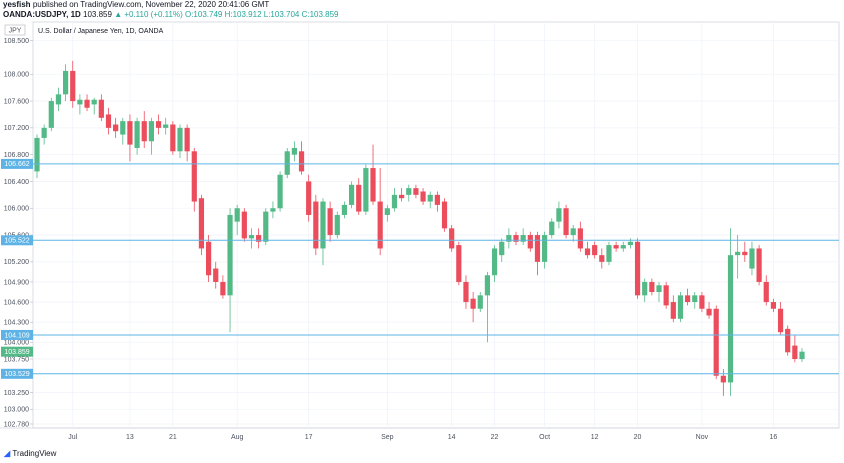  Describe the element at coordinates (495, 437) in the screenshot. I see `x-tick-label: 22` at that location.